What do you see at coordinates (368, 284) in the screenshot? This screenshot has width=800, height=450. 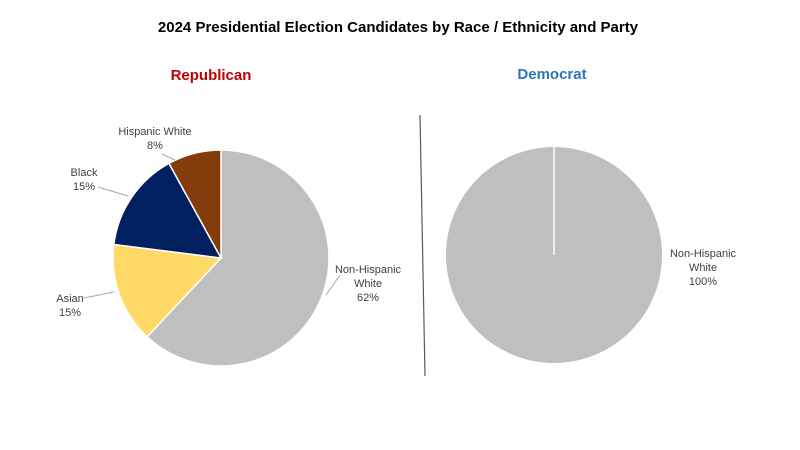 I see `republican-label-non-hispanic-white: Non-Hispanic White 62%` at bounding box center [368, 284].